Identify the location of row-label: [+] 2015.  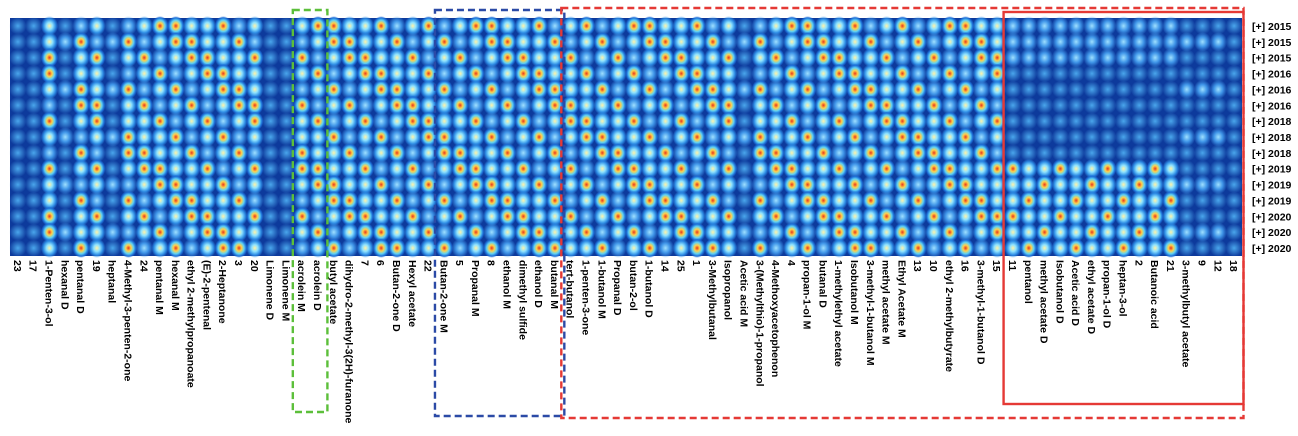
(1272, 27).